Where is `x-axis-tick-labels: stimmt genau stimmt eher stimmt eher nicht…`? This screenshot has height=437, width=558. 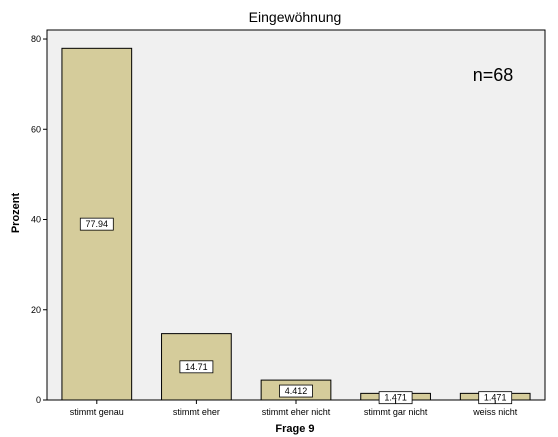
x-axis-tick-labels: stimmt genau stimmt eher stimmt eher nicht… is located at coordinates (294, 408).